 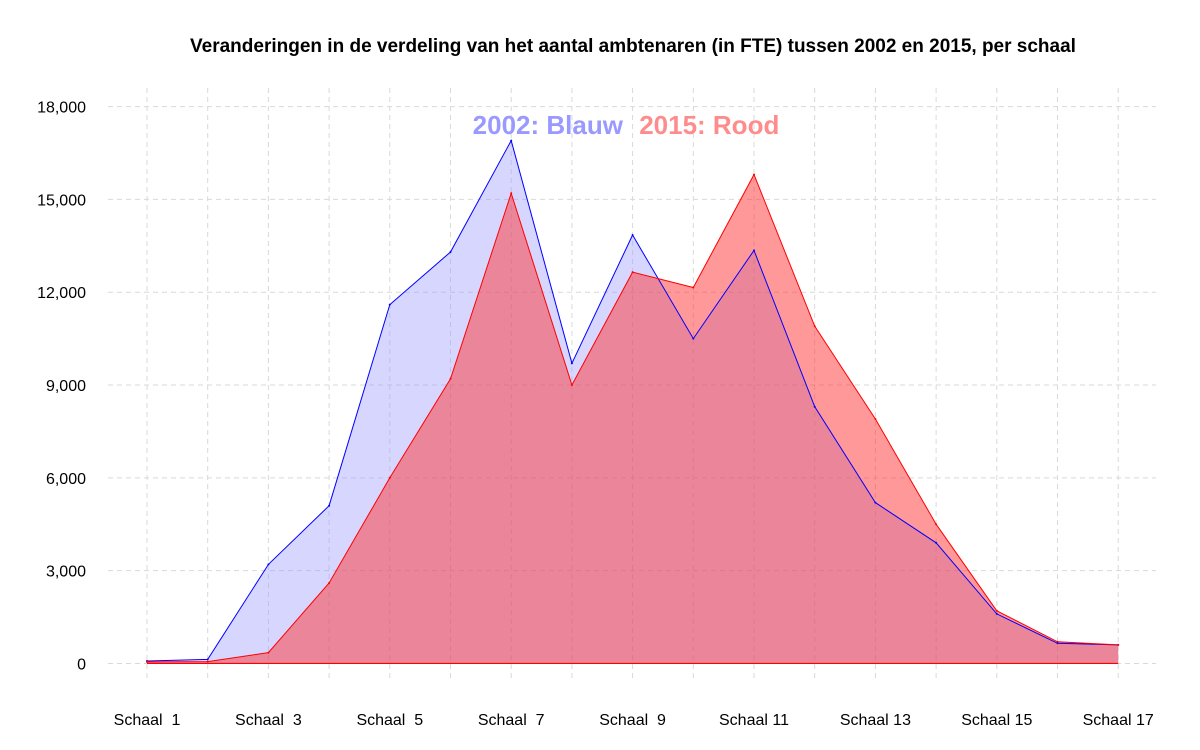 What do you see at coordinates (548, 125) in the screenshot?
I see `legend-item-2002: 2002: Blauw` at bounding box center [548, 125].